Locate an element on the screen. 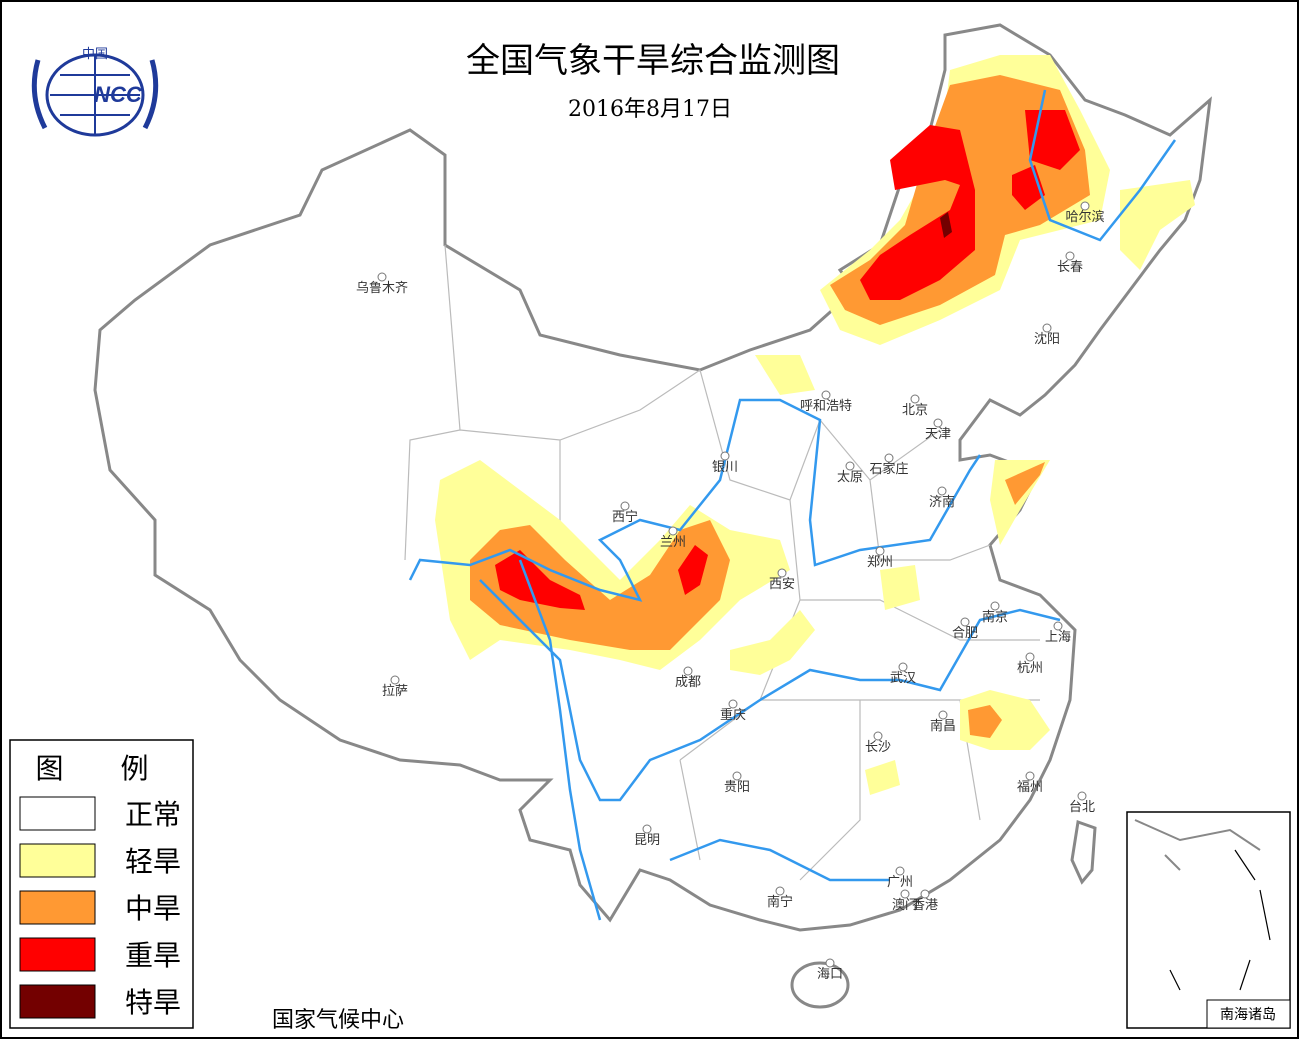 The height and width of the screenshot is (1040, 1300). city-label: 南宁 is located at coordinates (780, 902).